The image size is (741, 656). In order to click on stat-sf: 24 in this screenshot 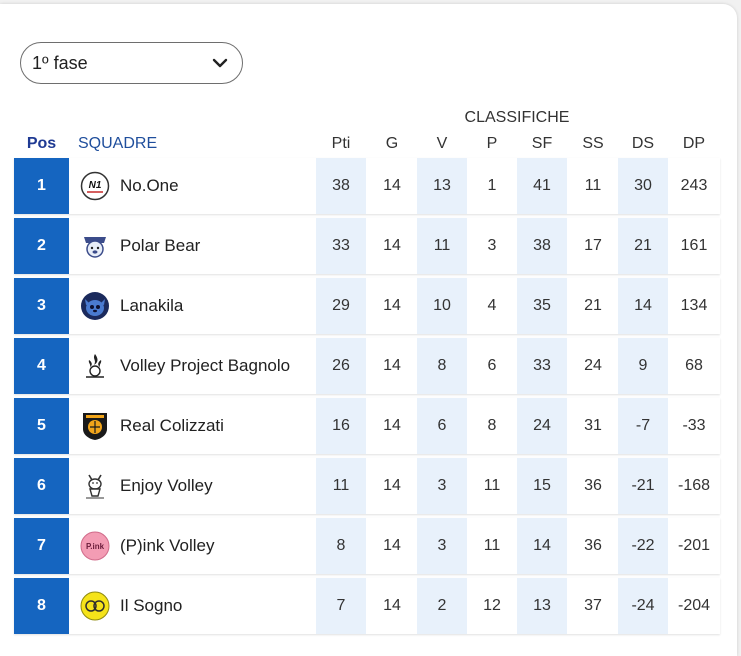, I will do `click(542, 426)`.